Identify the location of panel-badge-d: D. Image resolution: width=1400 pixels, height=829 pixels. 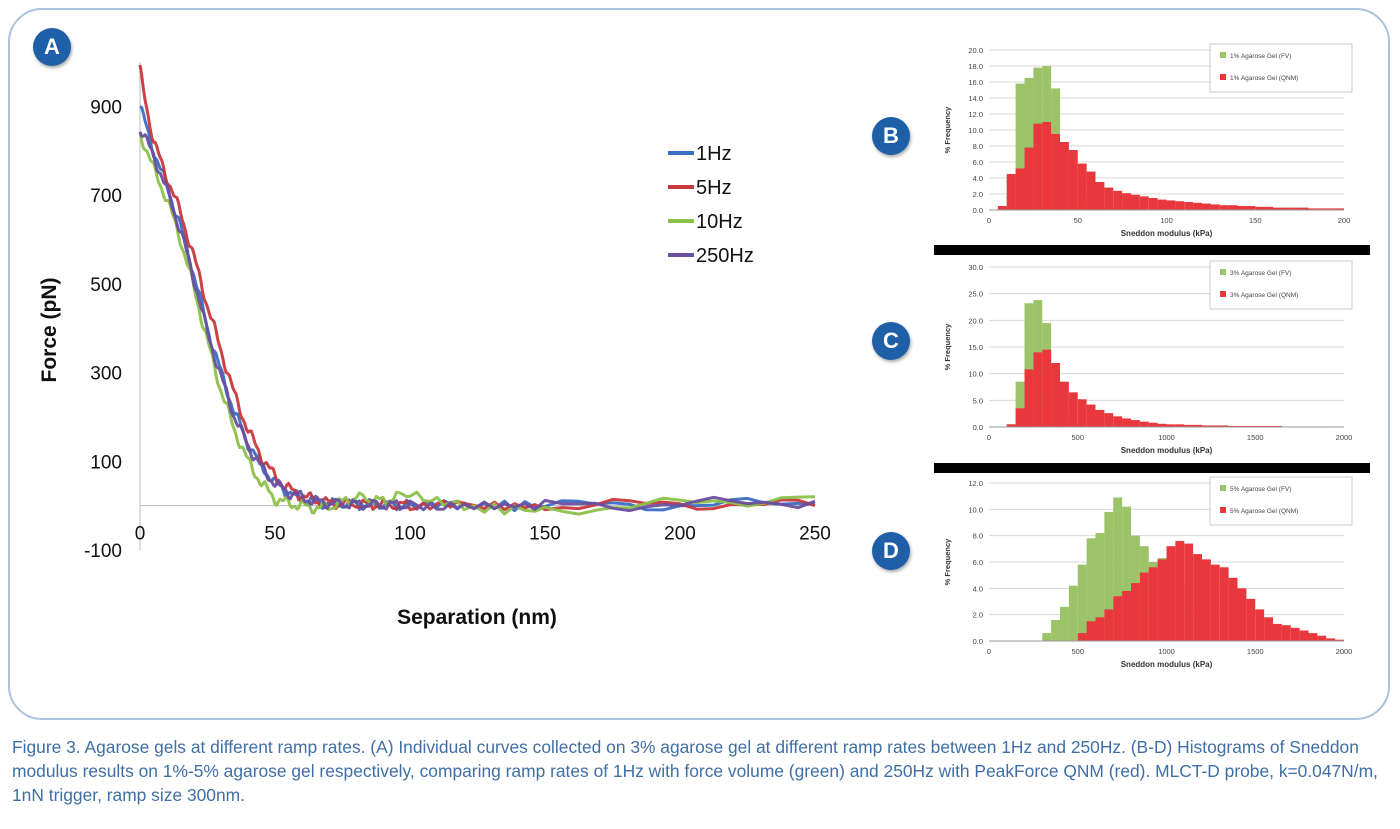
(891, 551).